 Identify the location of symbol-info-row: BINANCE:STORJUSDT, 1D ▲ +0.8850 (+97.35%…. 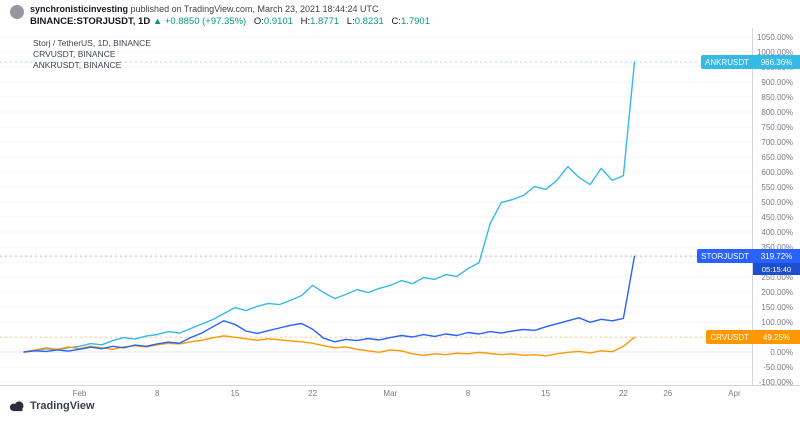
(230, 21).